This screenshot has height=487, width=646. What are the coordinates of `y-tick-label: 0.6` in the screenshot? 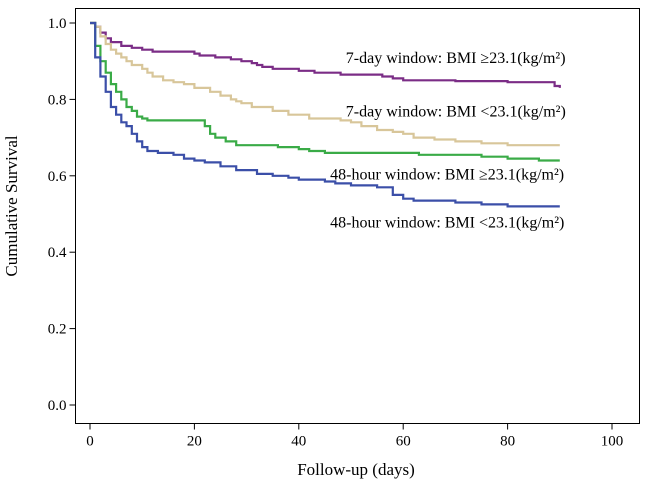 It's located at (57, 177).